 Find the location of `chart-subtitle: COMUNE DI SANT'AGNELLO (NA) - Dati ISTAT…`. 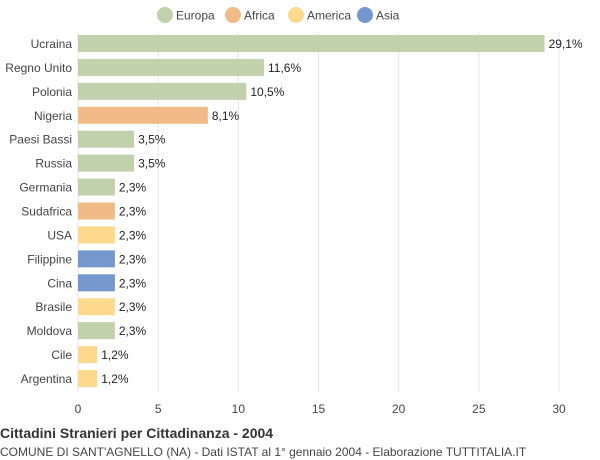

chart-subtitle: COMUNE DI SANT'AGNELLO (NA) - Dati ISTAT… is located at coordinates (263, 452).